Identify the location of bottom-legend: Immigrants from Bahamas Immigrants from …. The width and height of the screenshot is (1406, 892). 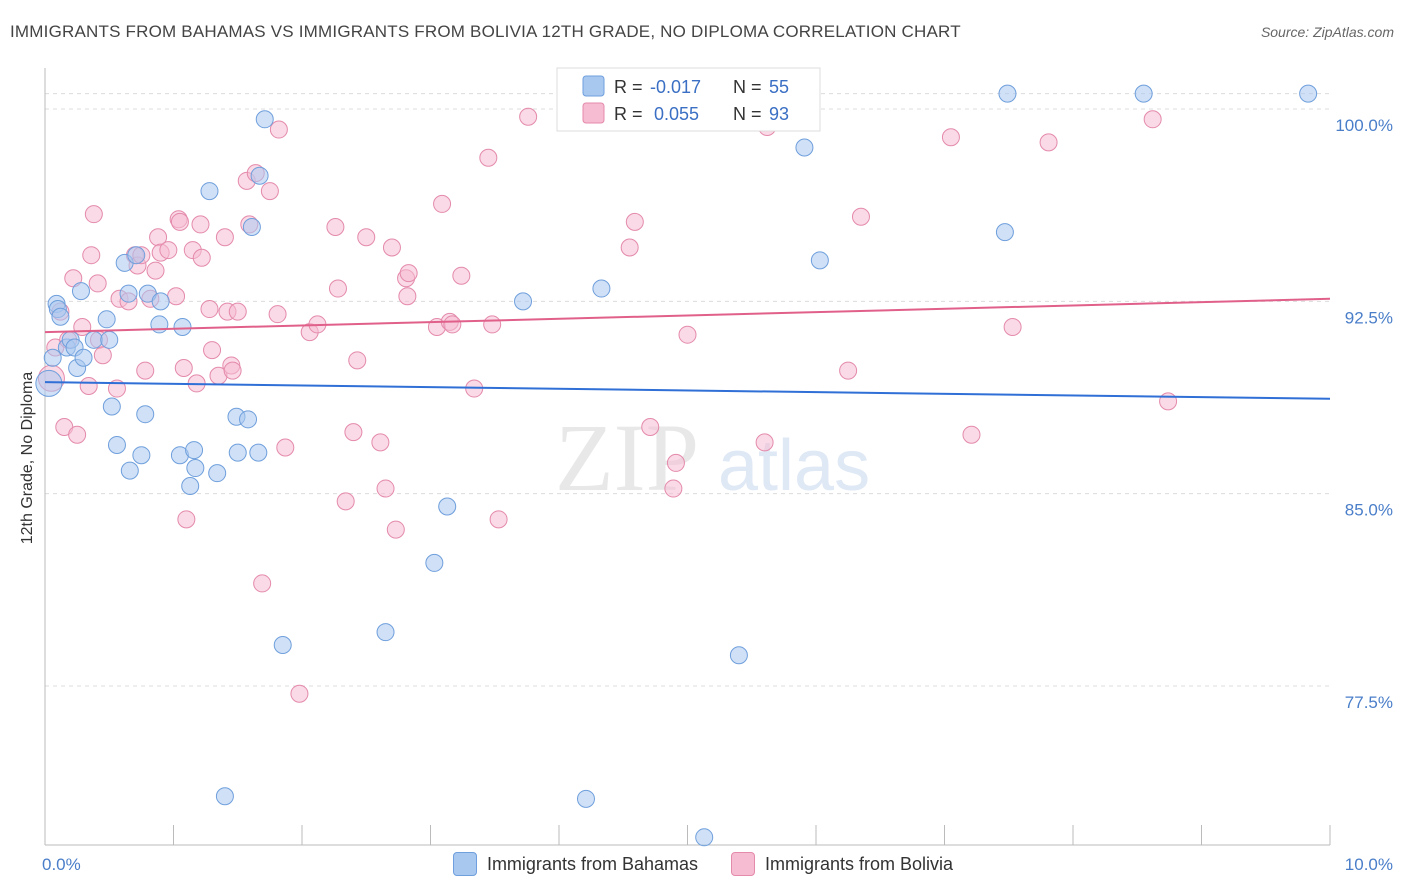
(703, 866).